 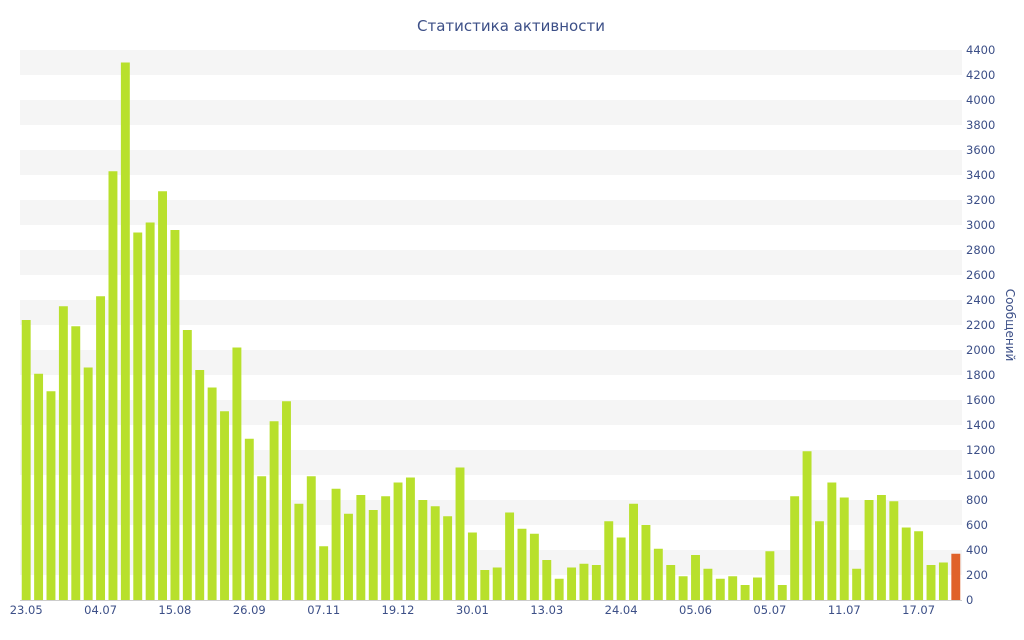 I want to click on y-tick-label: 0, so click(x=969, y=600).